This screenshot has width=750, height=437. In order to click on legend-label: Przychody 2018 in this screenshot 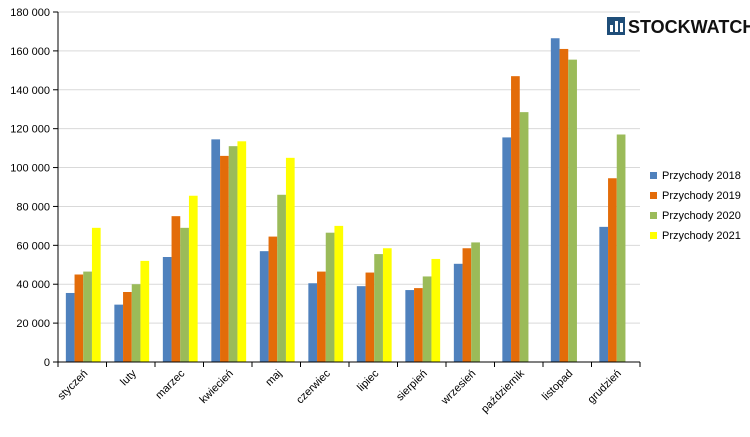, I will do `click(701, 176)`.